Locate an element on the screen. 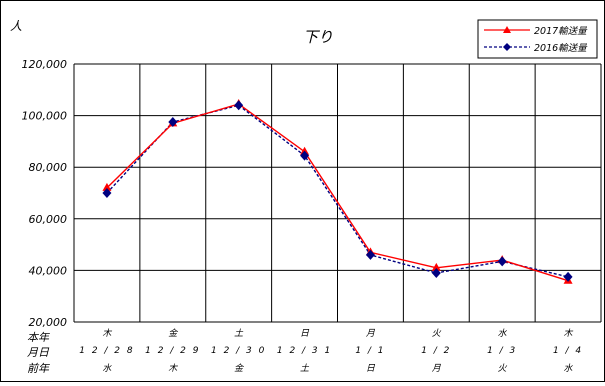  legend-marker-2016 is located at coordinates (507, 47).